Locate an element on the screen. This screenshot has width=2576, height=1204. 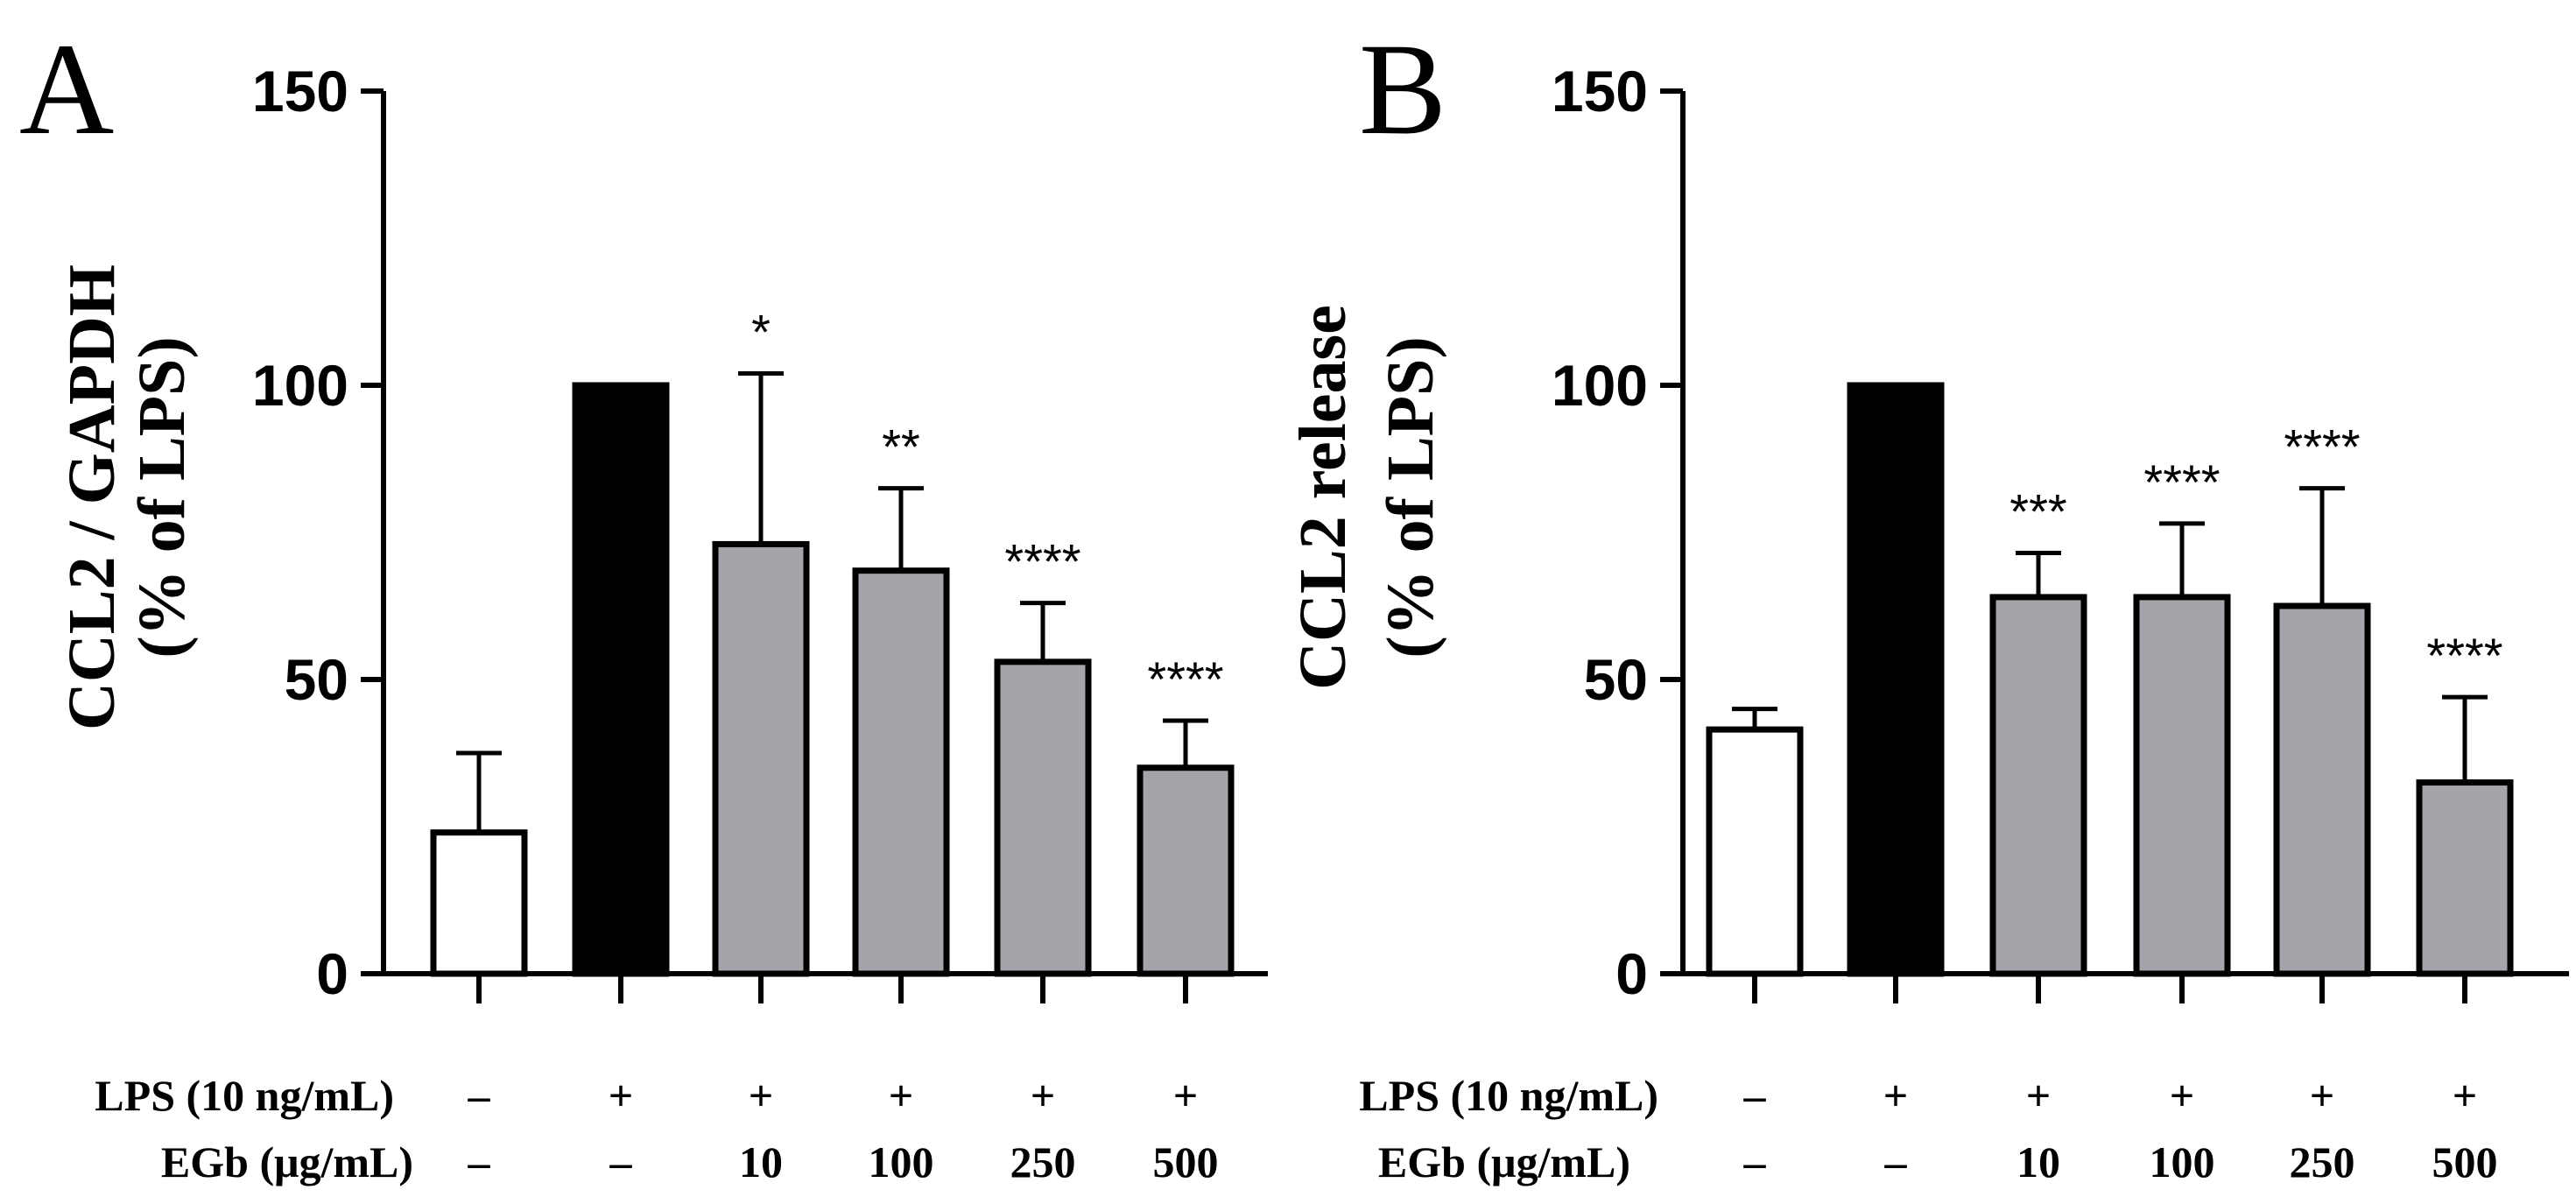
y-axis-label: CCL2 / GAPDH is located at coordinates (92, 497).